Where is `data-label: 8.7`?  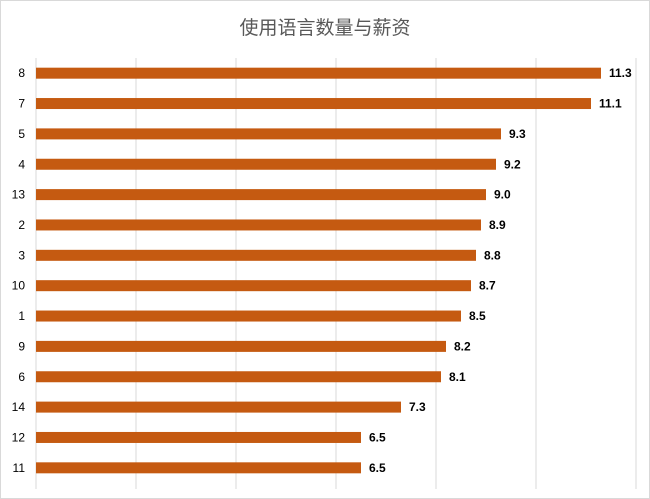 data-label: 8.7 is located at coordinates (487, 286).